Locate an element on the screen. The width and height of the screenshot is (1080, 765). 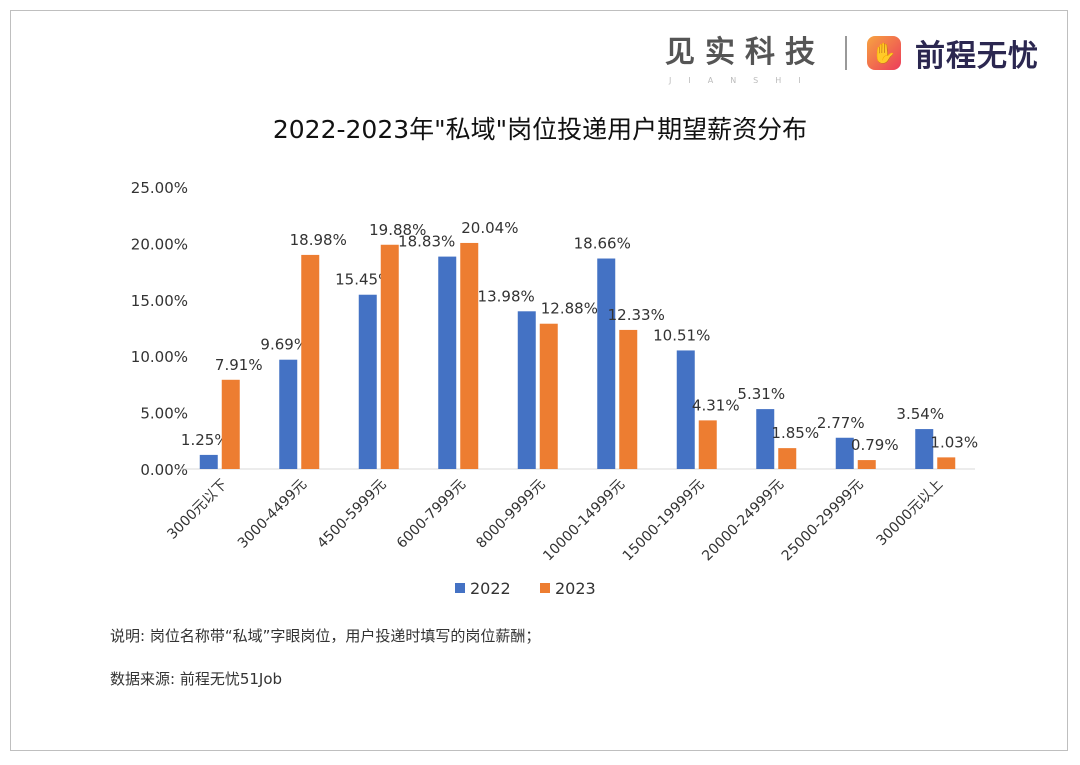
data-label-2023: 4.31% is located at coordinates (716, 405).